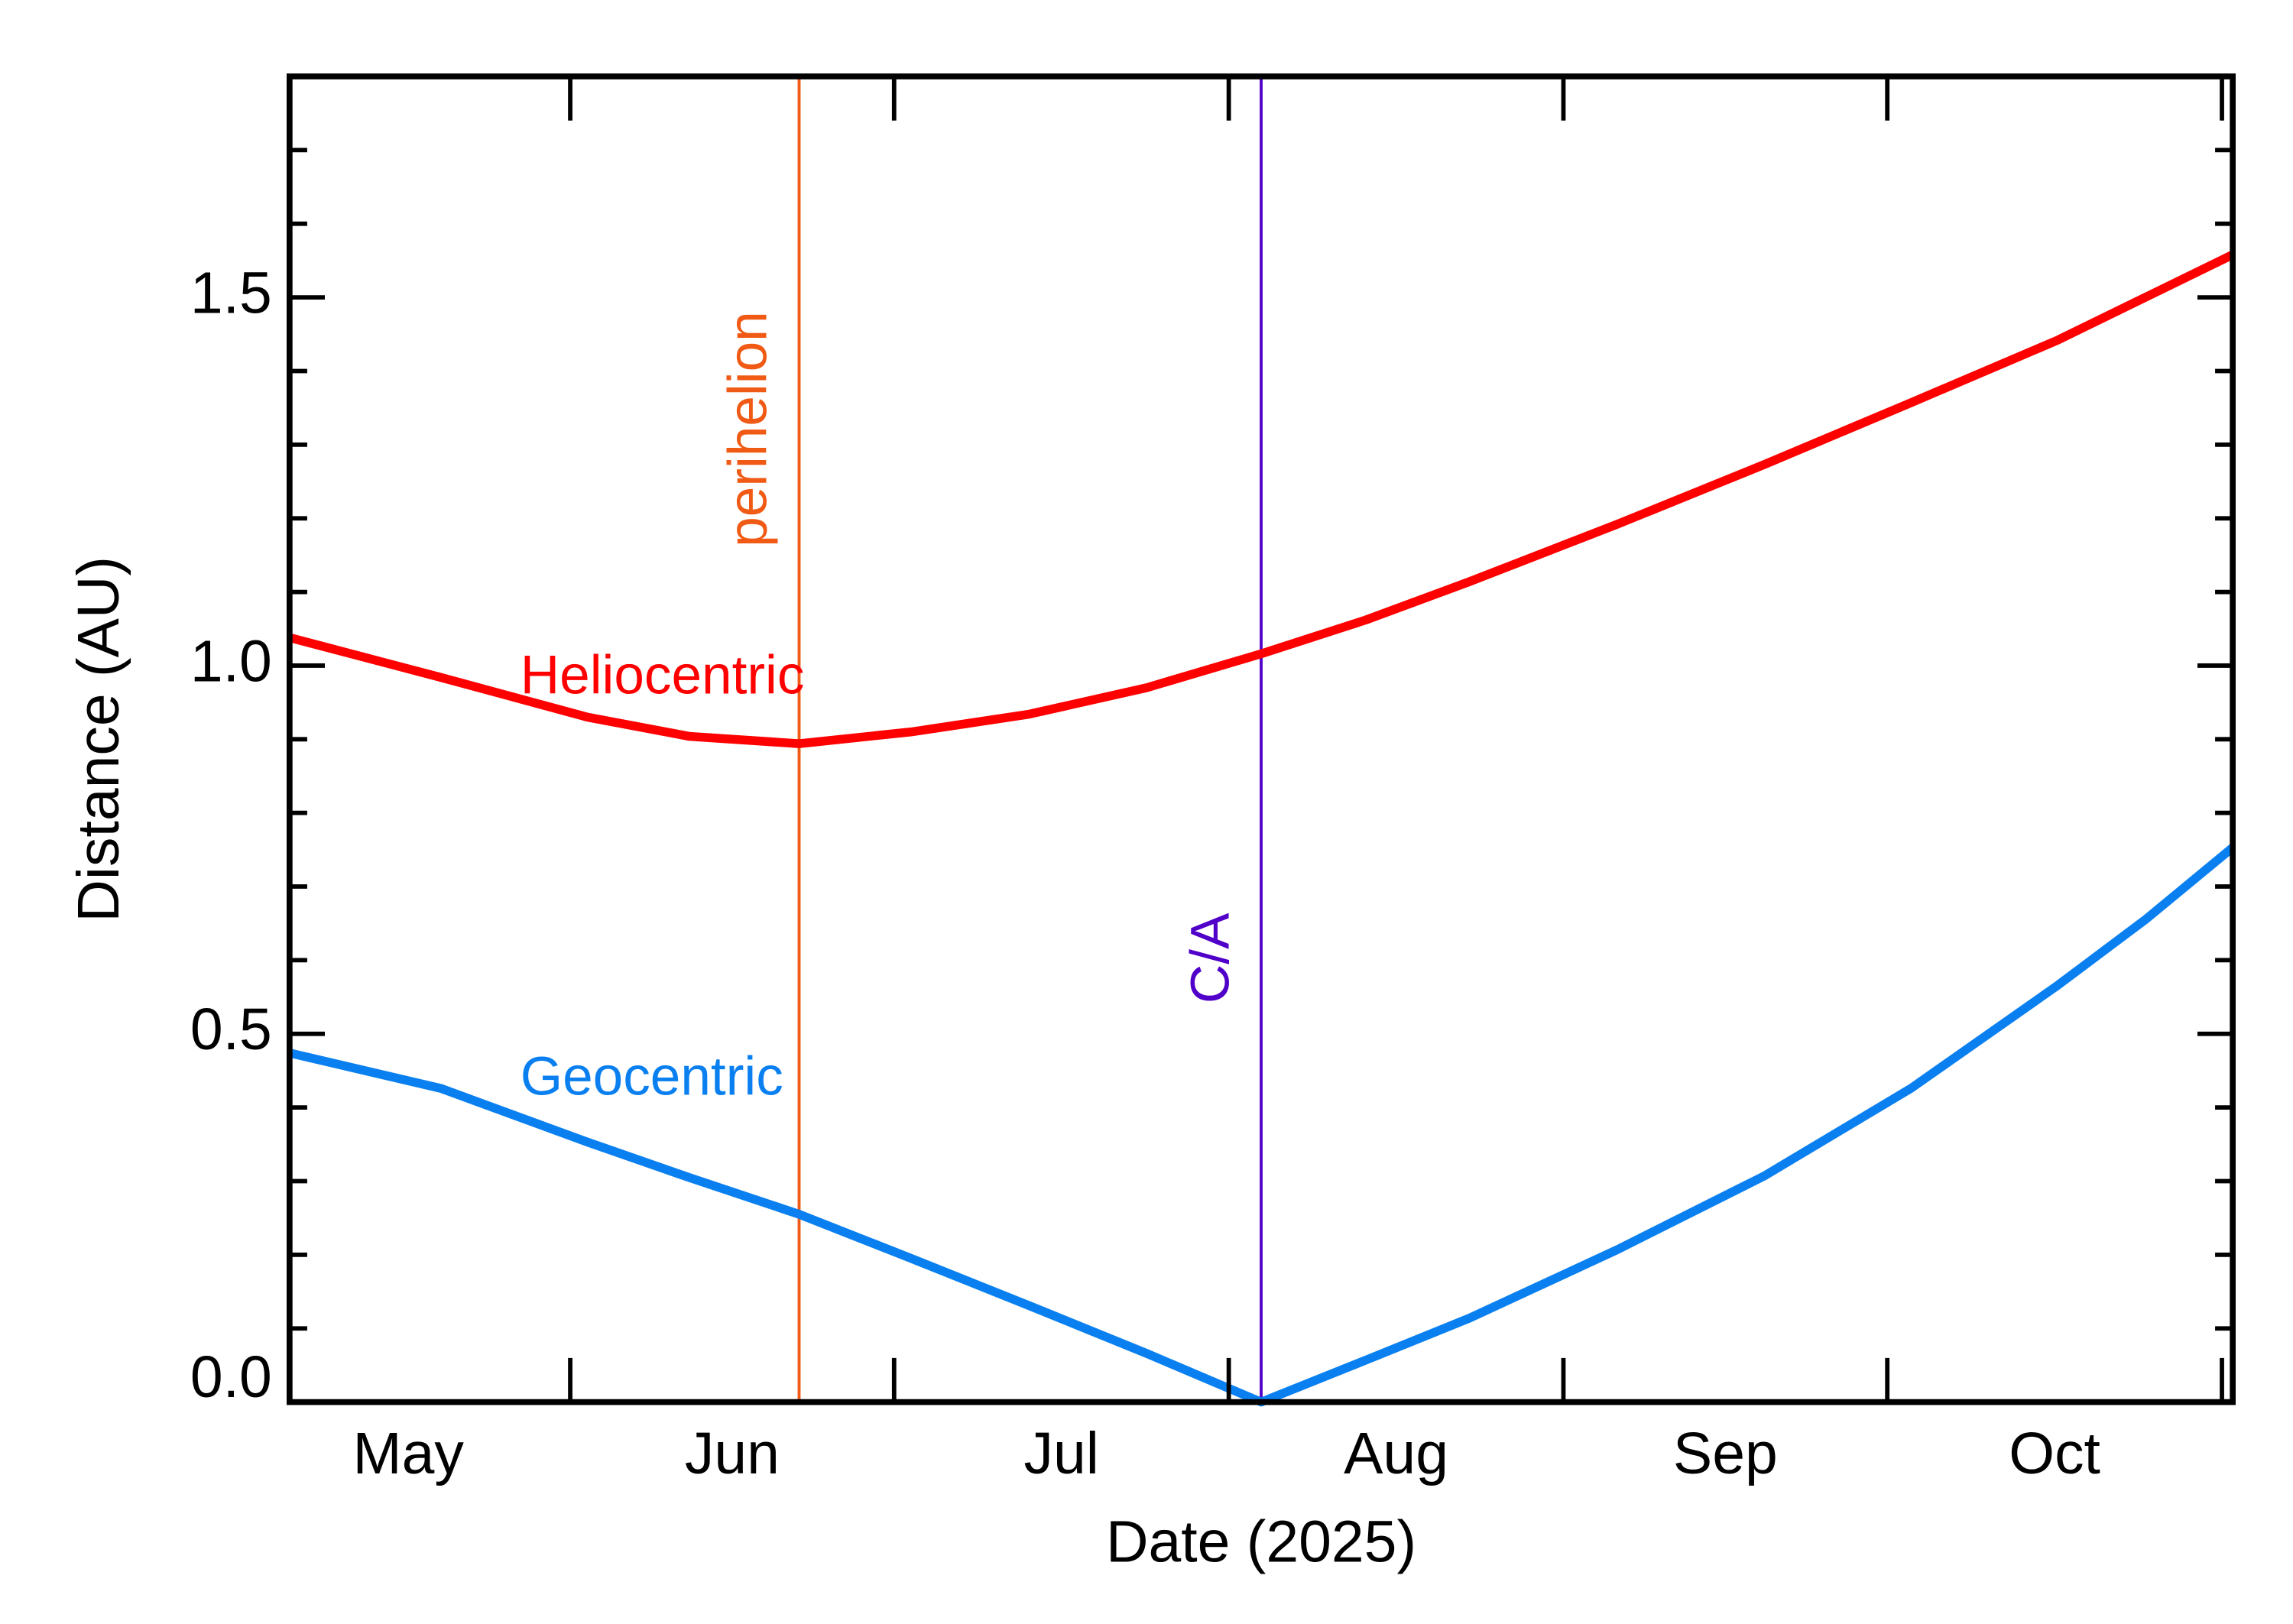  I want to click on x-tick-label: Oct, so click(2054, 1453).